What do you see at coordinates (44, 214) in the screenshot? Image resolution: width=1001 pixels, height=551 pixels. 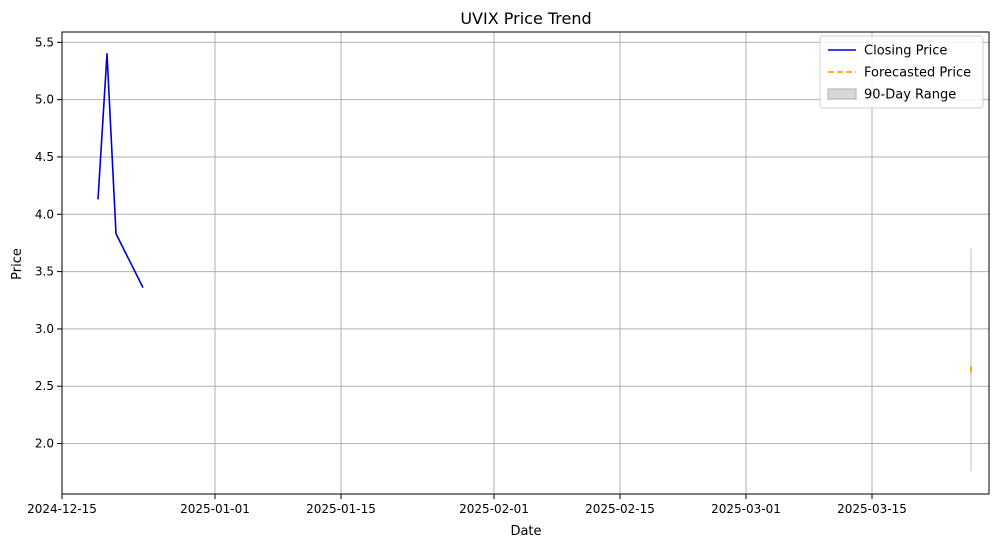 I see `y-tick-label: 4.0` at bounding box center [44, 214].